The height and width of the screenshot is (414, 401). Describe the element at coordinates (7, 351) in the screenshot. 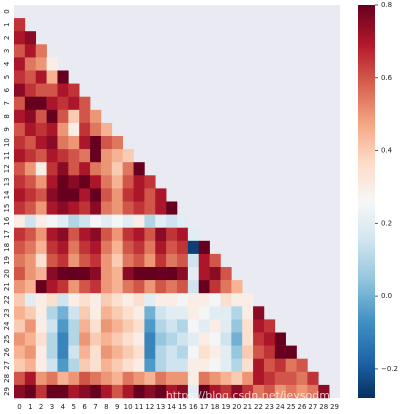

I see `y-tick-label: 26` at that location.